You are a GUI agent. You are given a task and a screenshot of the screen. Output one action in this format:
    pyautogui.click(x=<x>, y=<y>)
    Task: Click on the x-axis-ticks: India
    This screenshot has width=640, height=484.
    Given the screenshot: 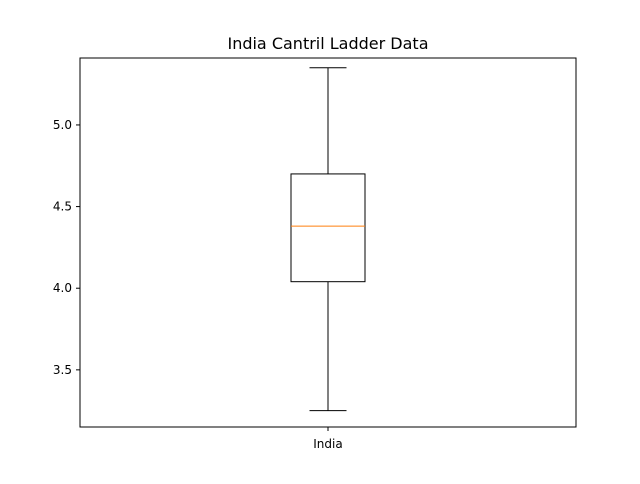 What is the action you would take?
    pyautogui.click(x=328, y=439)
    